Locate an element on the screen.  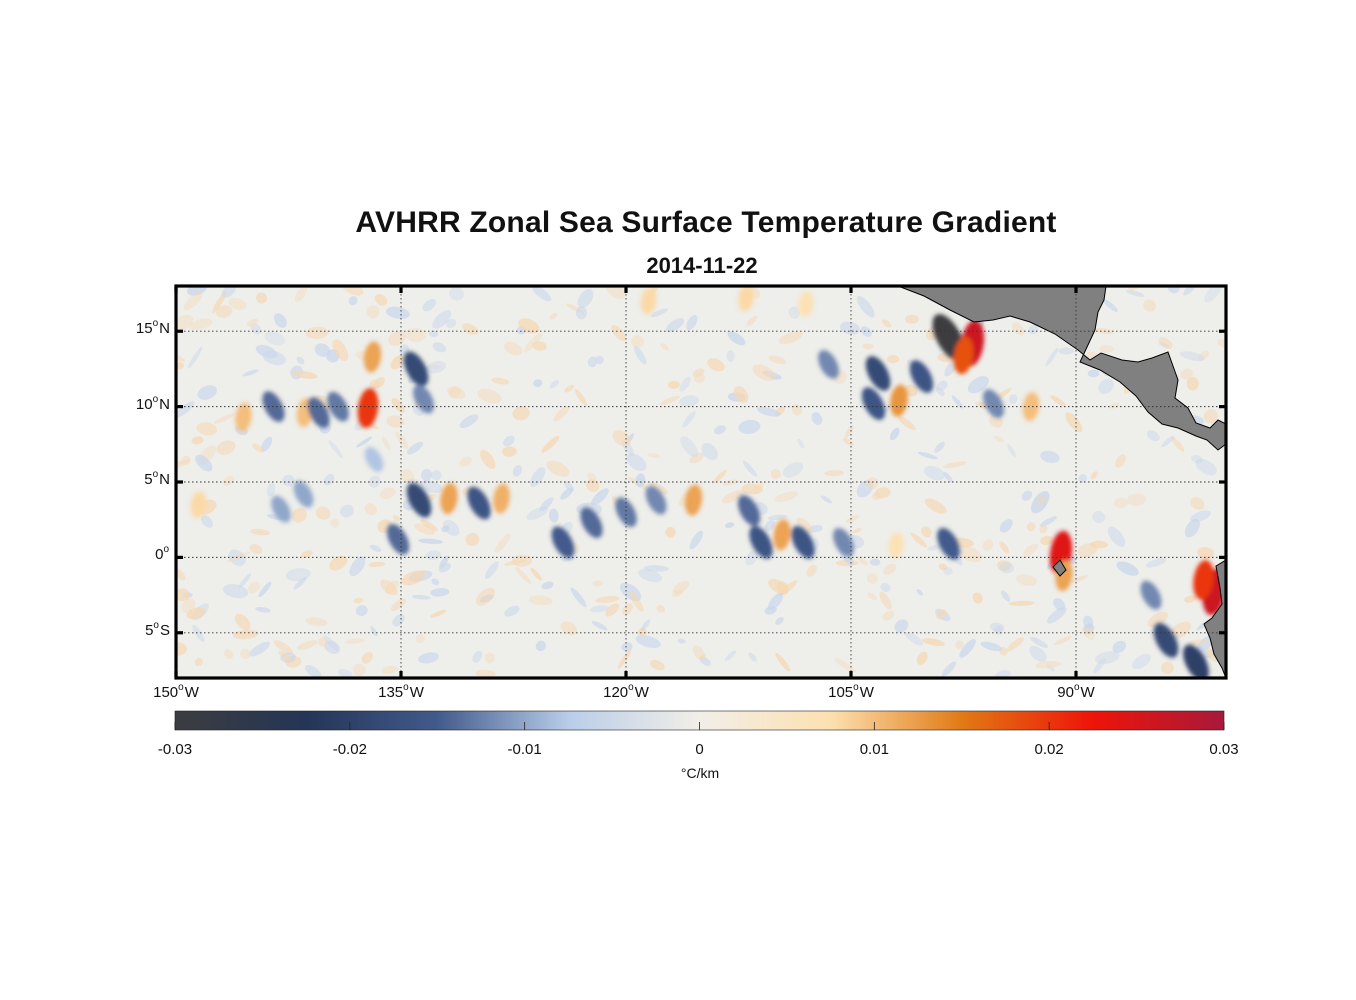
lon-label: 135oW is located at coordinates (401, 691).